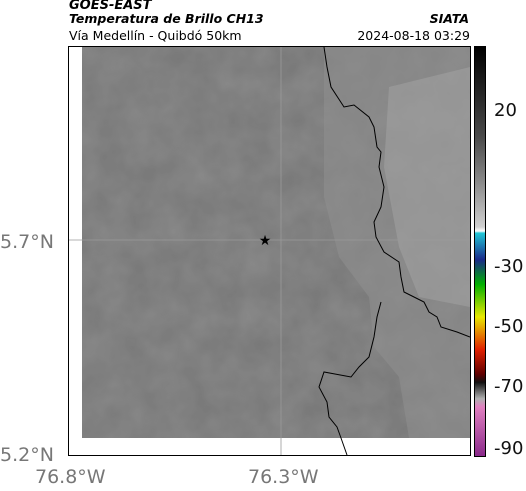  Describe the element at coordinates (350, 378) in the screenshot. I see `border-line-south` at that location.